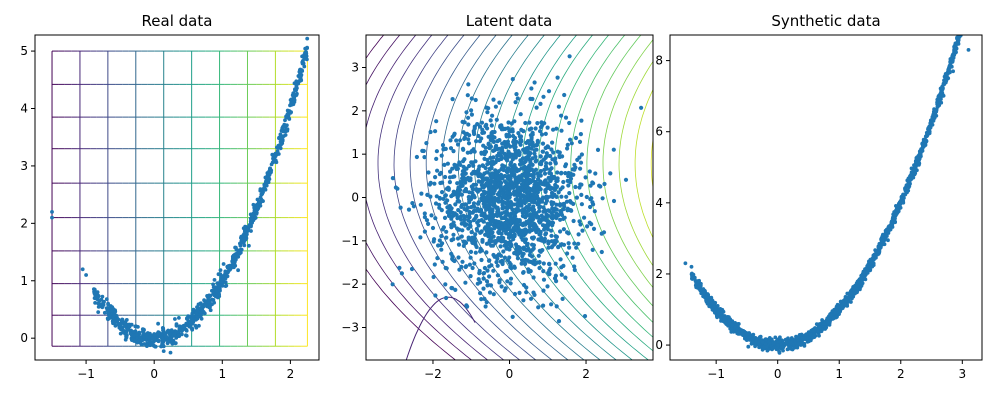 Image resolution: width=1000 pixels, height=400 pixels. What do you see at coordinates (659, 61) in the screenshot?
I see `y-tick-label: 8` at bounding box center [659, 61].